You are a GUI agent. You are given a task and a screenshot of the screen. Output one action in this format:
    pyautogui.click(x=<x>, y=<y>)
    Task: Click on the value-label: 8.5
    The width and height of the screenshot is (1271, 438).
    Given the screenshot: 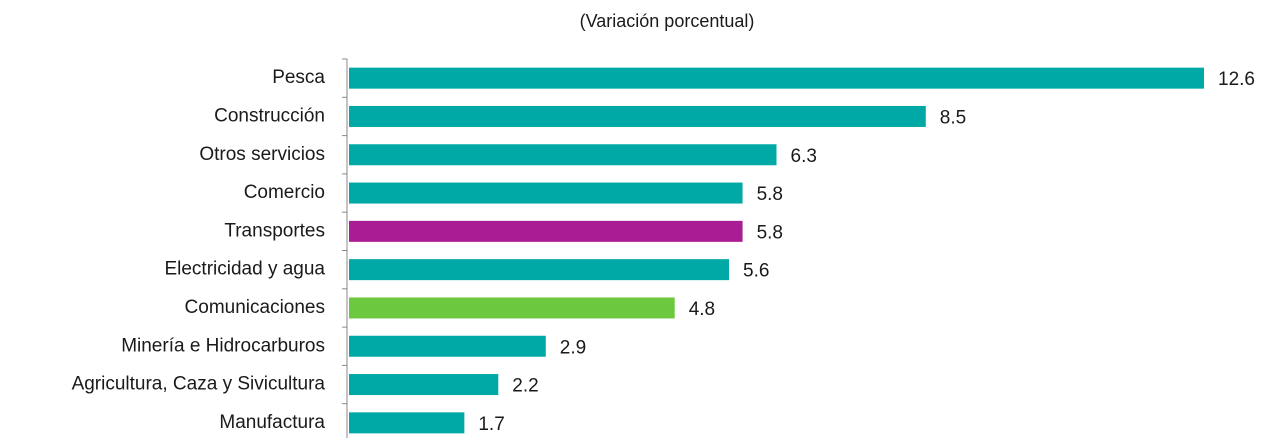 What is the action you would take?
    pyautogui.click(x=953, y=117)
    